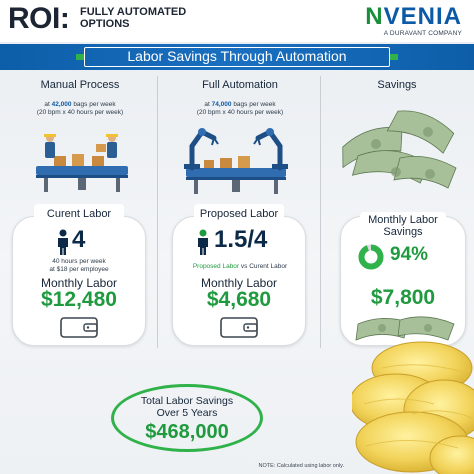 This screenshot has height=474, width=474. Describe the element at coordinates (403, 220) in the screenshot. I see `savings-title-line-1: Monthly Labor` at that location.